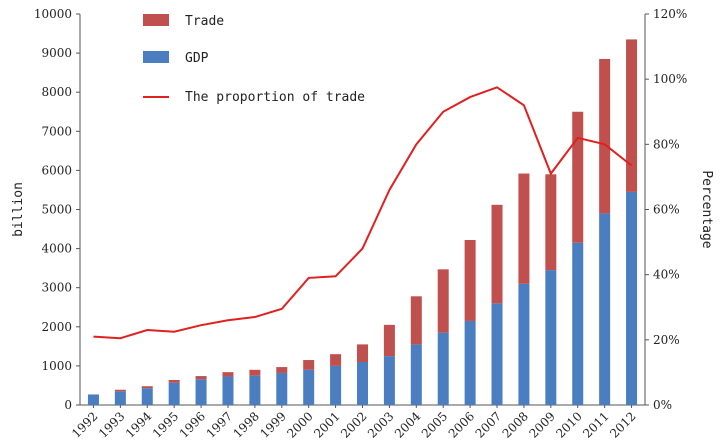 The width and height of the screenshot is (720, 444). I want to click on right-tick-label: 60%, so click(666, 210).